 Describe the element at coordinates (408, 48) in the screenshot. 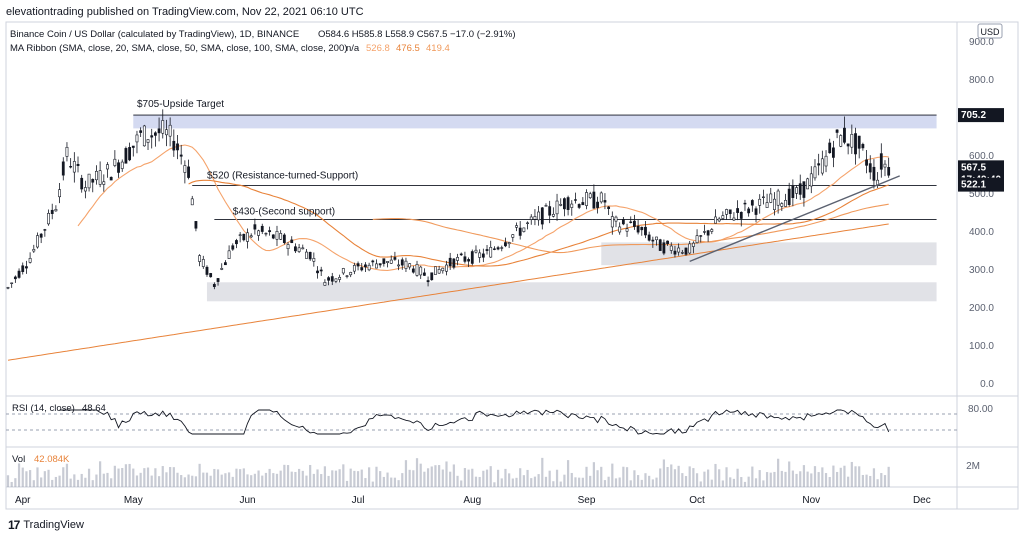

I see `legend-ma-value-1: 476.5` at that location.